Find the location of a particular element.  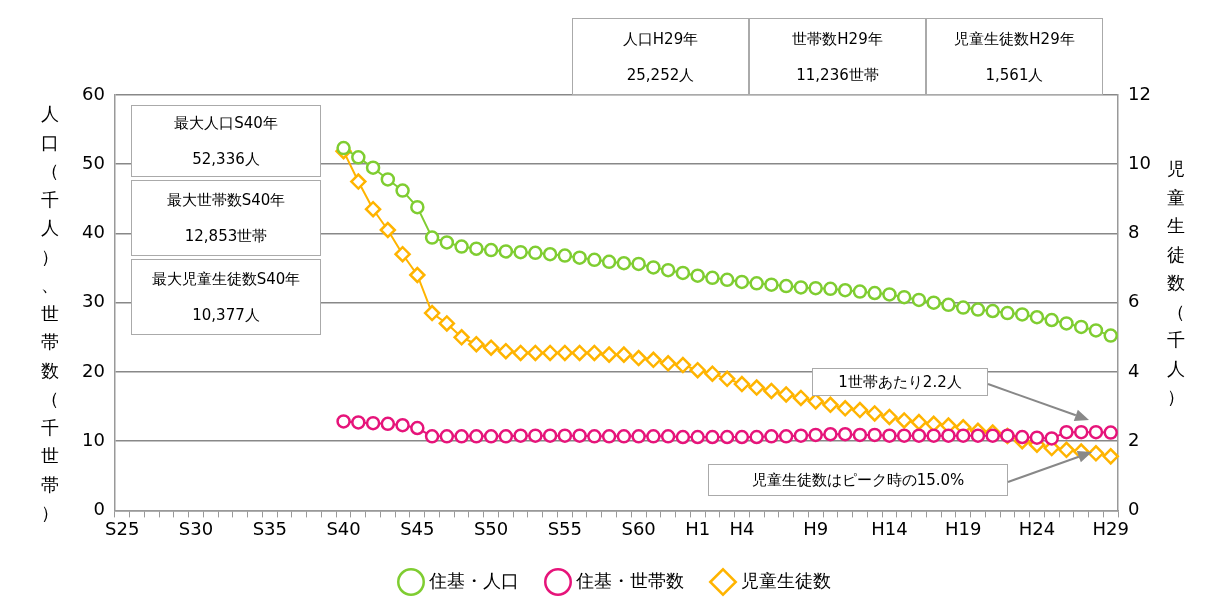

text: 人口（千人）、世帯数（千世帯） is located at coordinates (50, 313).